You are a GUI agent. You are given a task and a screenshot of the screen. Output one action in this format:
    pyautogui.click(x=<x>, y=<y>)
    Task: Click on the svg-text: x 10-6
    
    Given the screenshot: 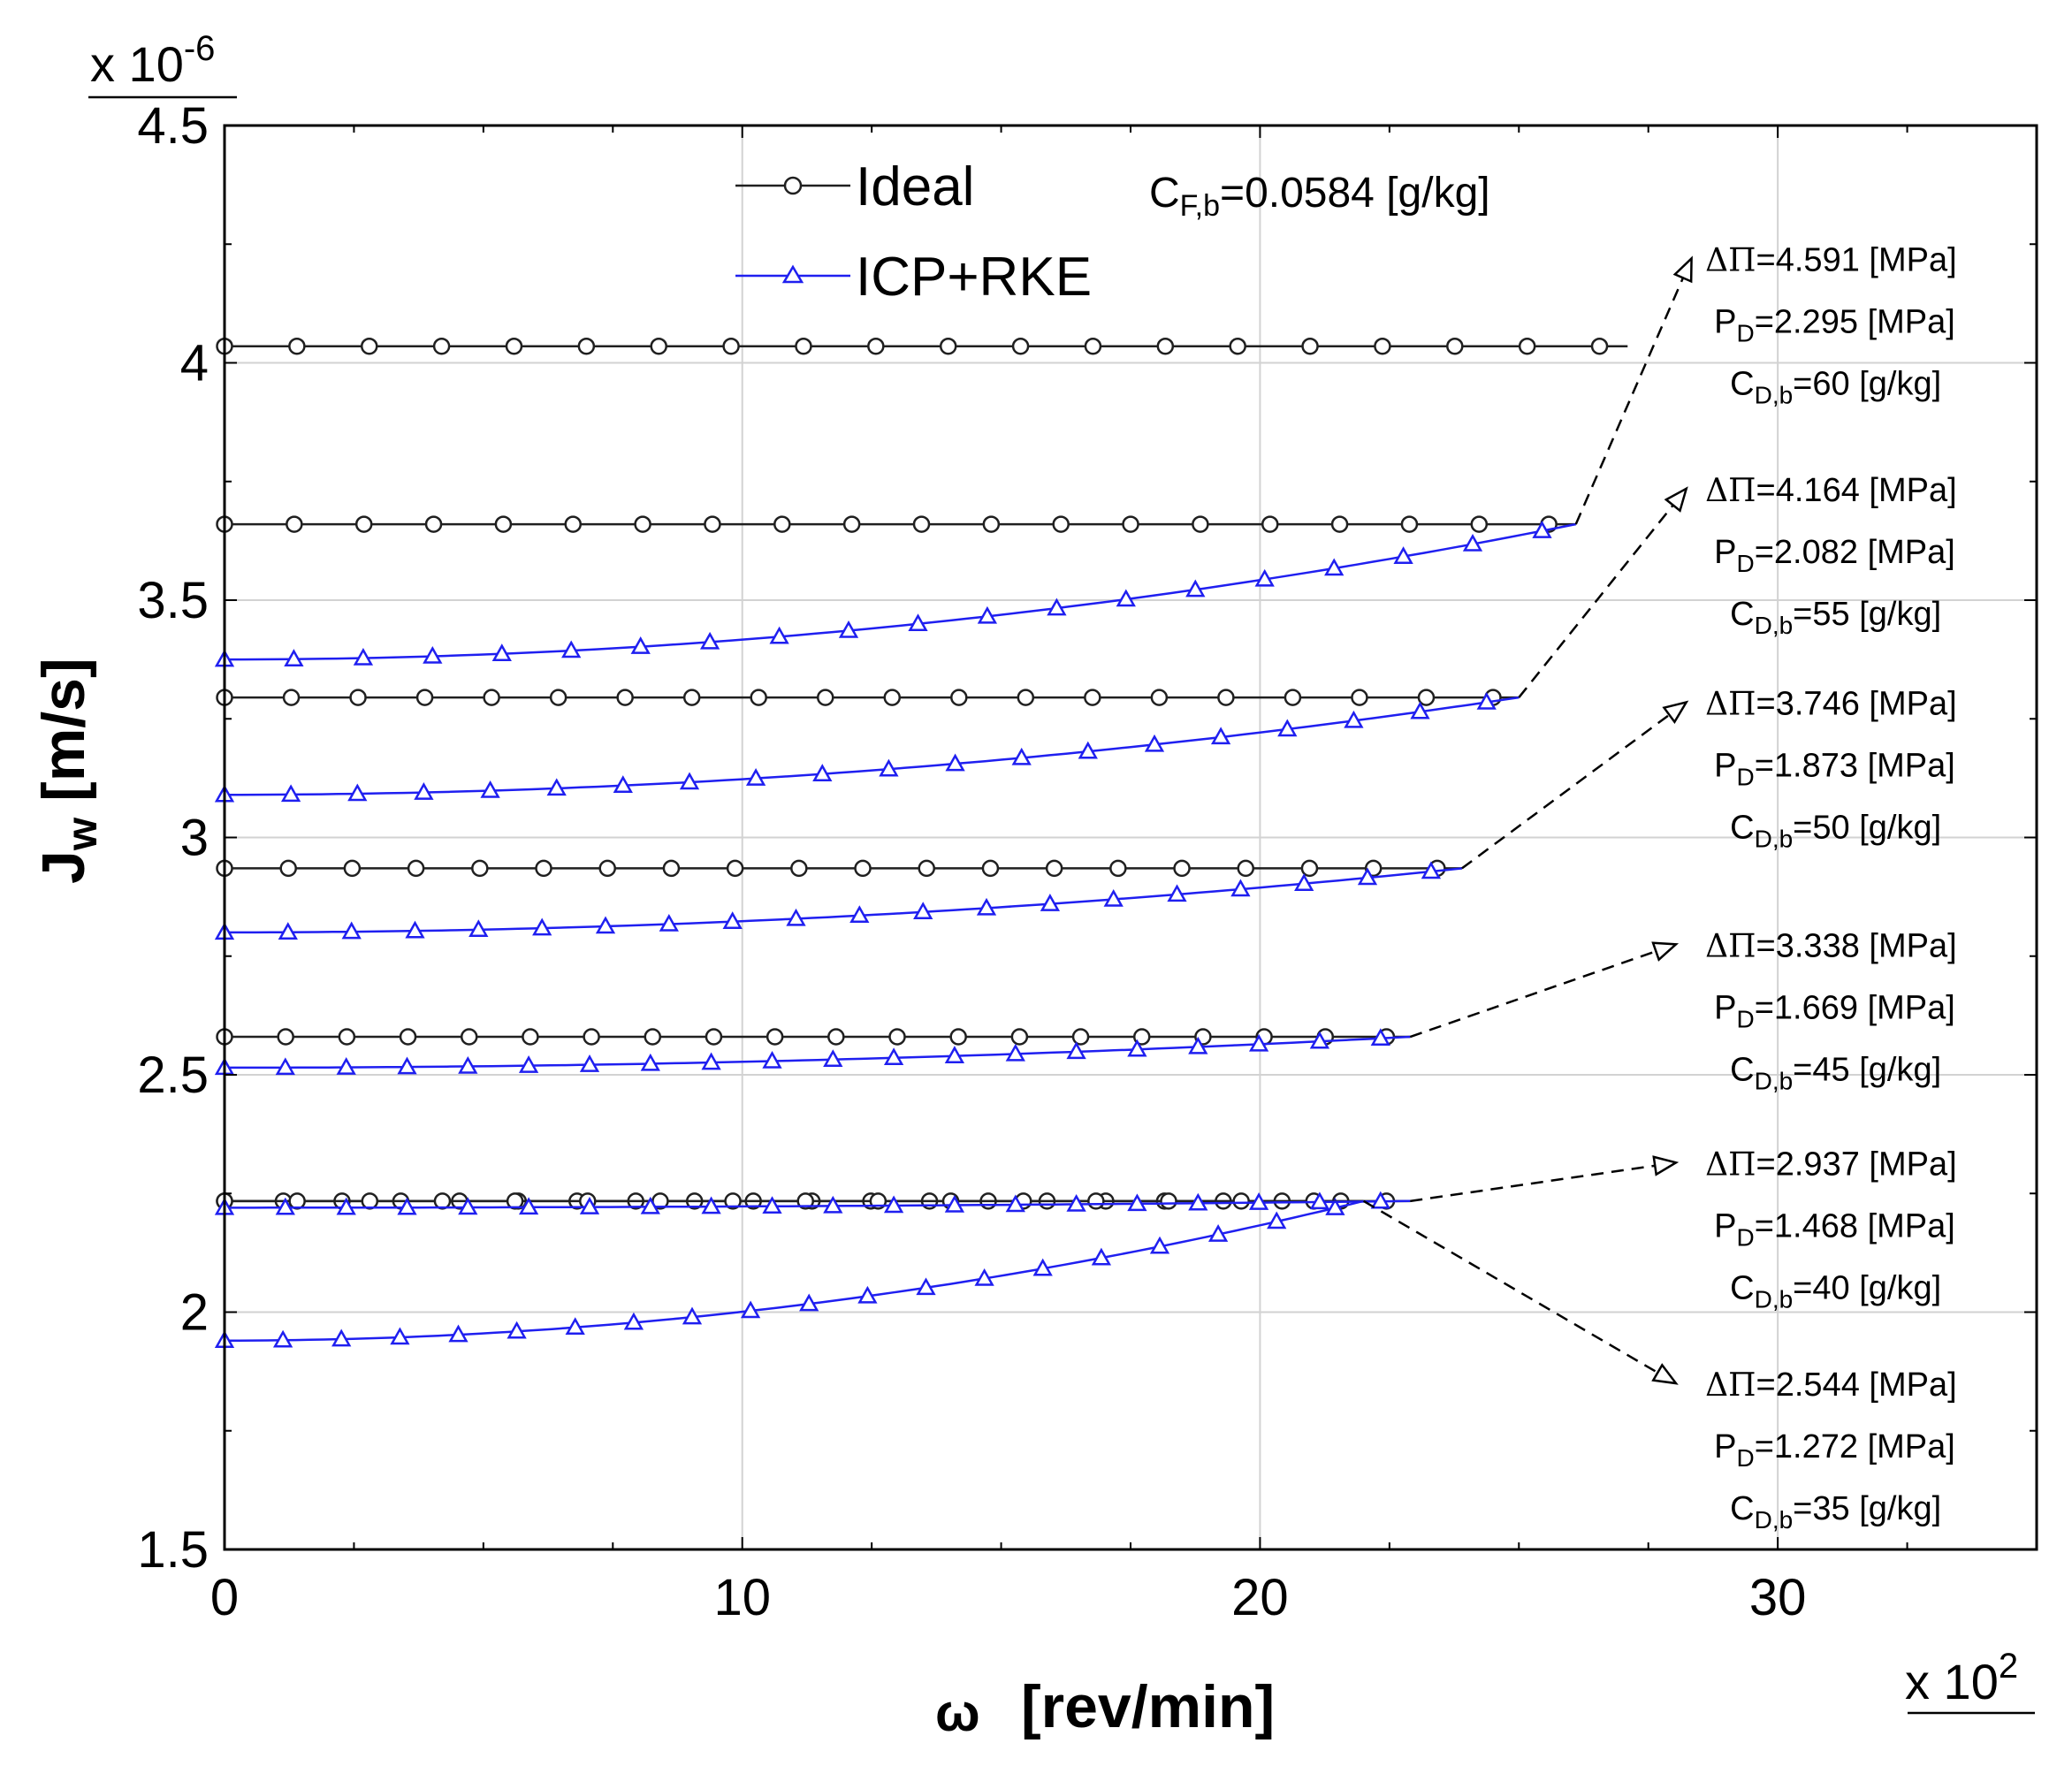 What is the action you would take?
    pyautogui.click(x=152, y=60)
    